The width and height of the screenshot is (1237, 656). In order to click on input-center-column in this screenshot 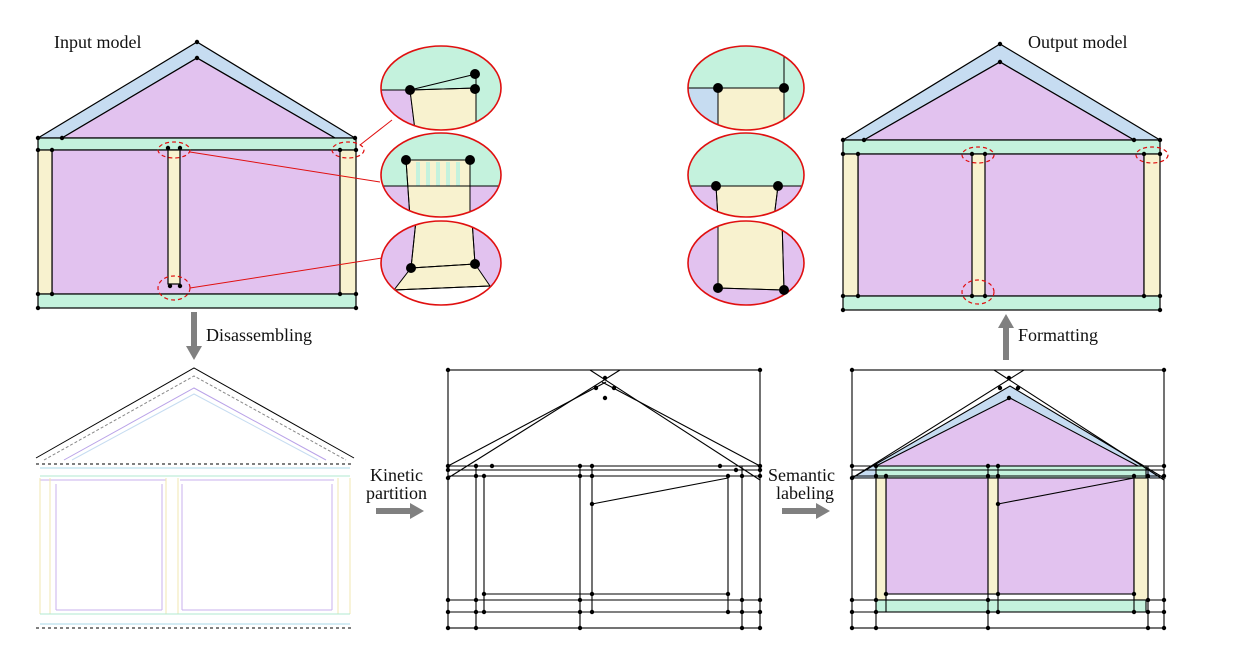, I will do `click(174, 217)`.